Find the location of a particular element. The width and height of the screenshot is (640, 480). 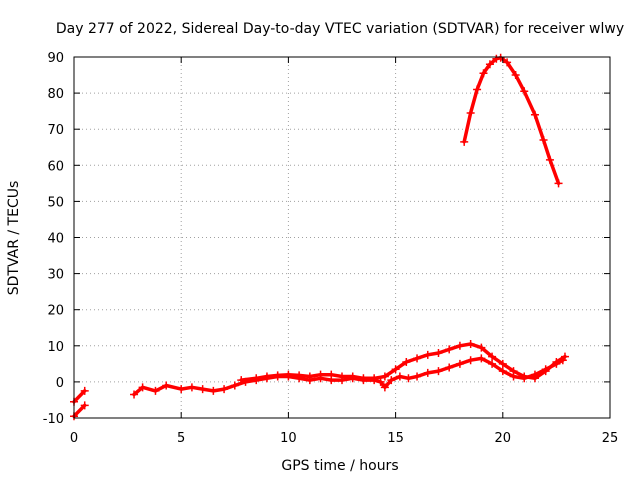

y-tick-label: 50 is located at coordinates (55, 202).